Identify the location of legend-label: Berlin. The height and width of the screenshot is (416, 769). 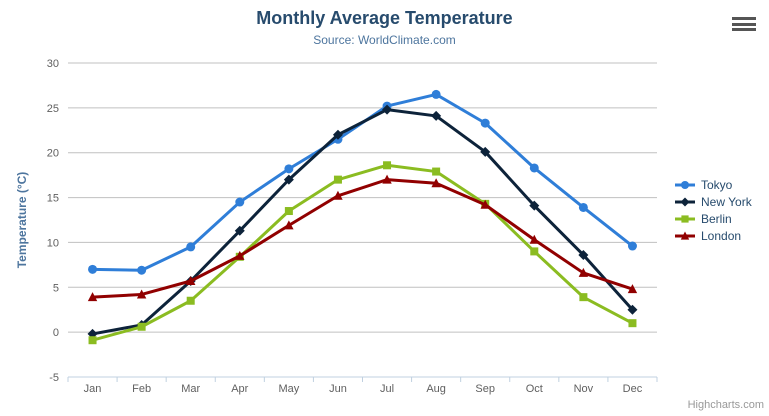
(716, 219).